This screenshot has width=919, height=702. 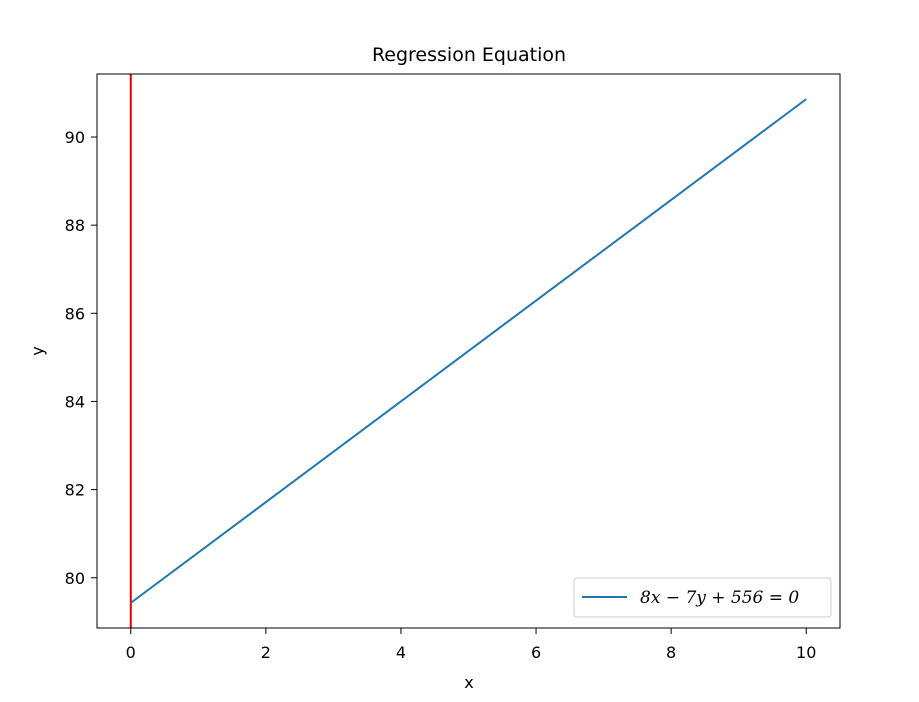 I want to click on legend-box, so click(x=702, y=597).